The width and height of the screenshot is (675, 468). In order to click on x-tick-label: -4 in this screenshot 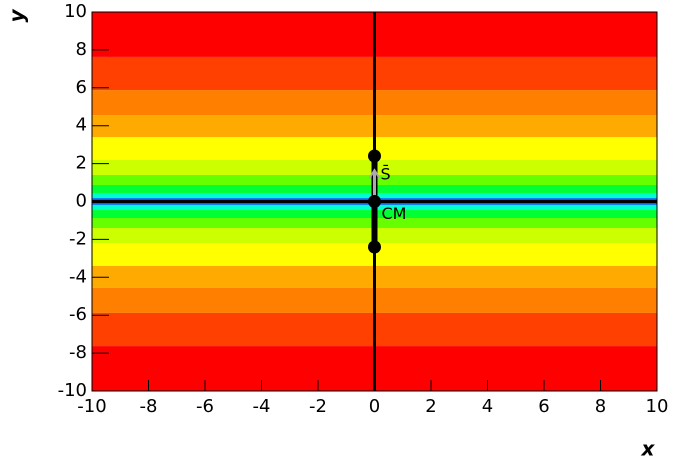, I will do `click(262, 406)`.